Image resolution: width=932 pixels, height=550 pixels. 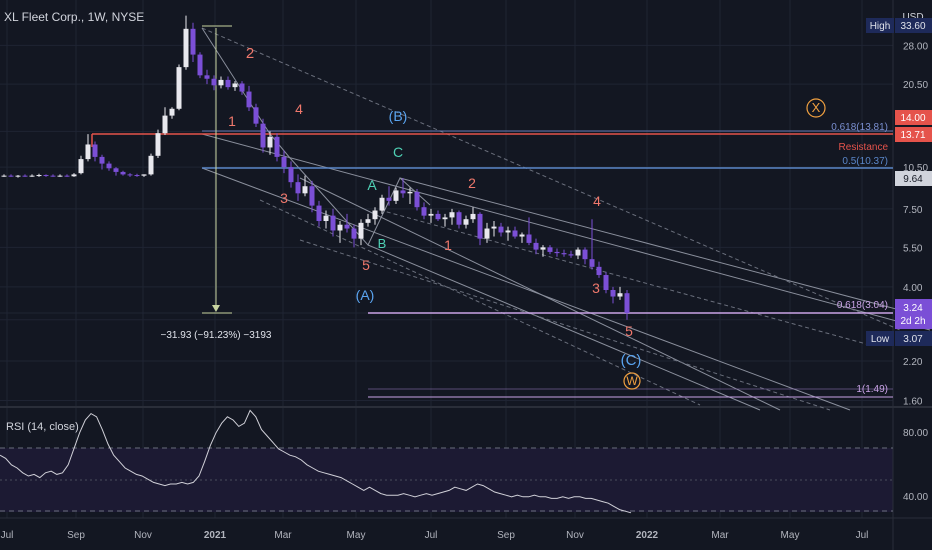 What do you see at coordinates (564, 327) in the screenshot?
I see `channel-line` at bounding box center [564, 327].